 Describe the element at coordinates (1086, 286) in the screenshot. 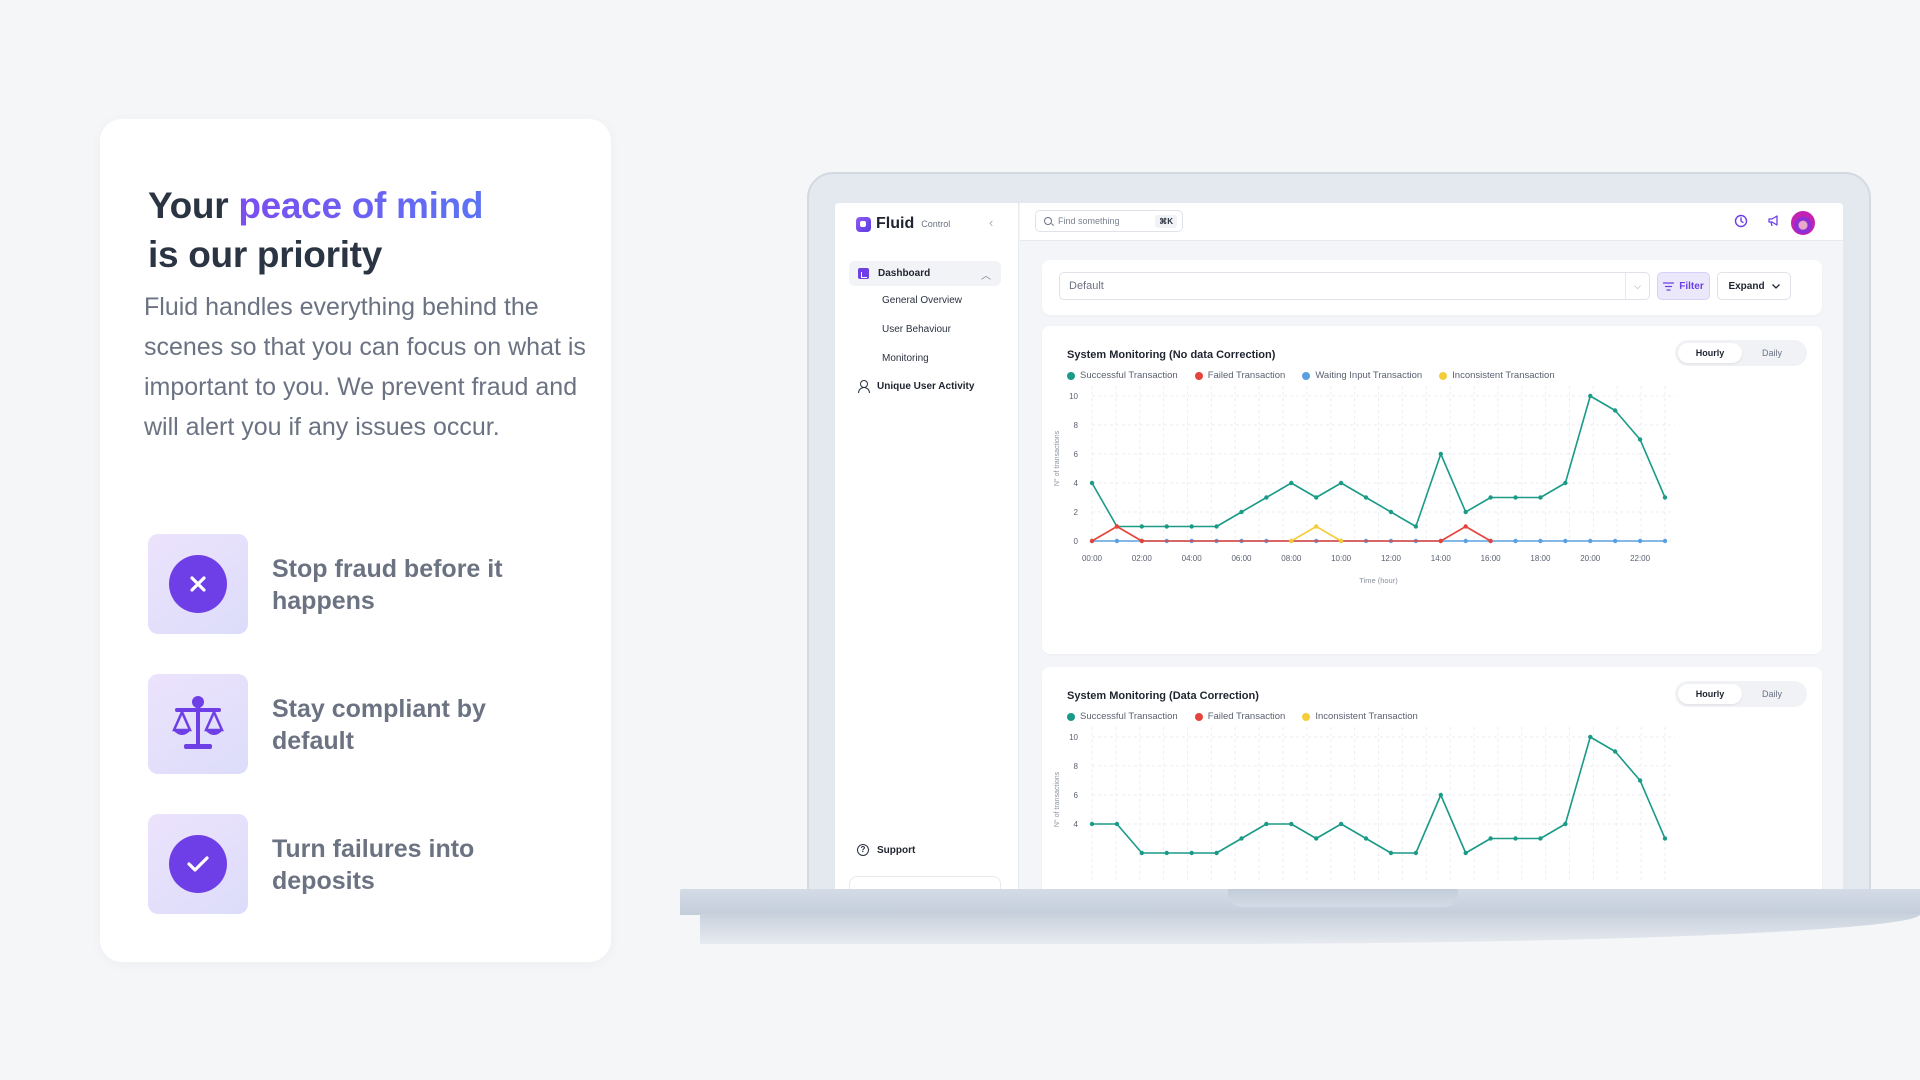

I see `view-select-value: Default` at that location.